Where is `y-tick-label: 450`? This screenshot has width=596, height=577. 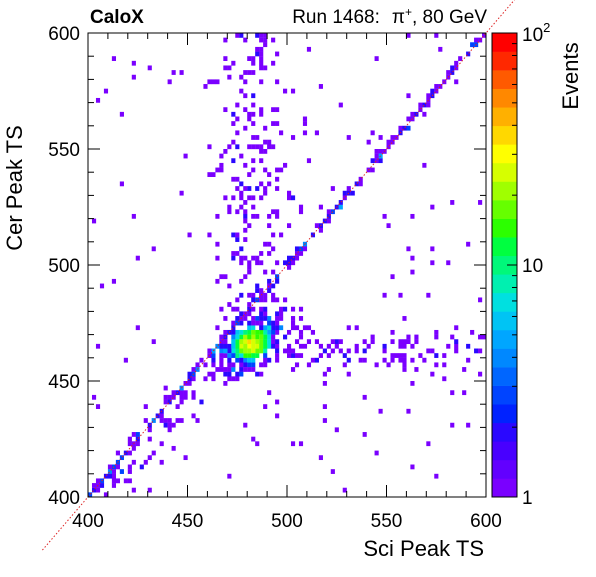 y-tick-label: 450 is located at coordinates (64, 382).